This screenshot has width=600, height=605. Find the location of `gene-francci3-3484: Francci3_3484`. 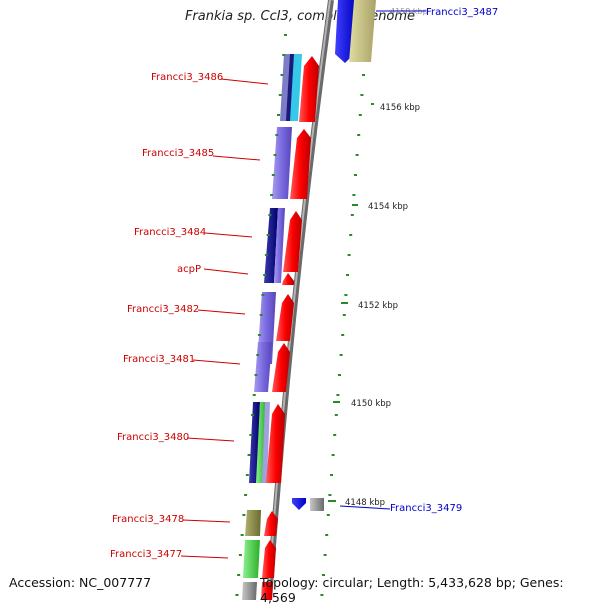

gene-francci3-3484: Francci3_3484 is located at coordinates (218, 245).